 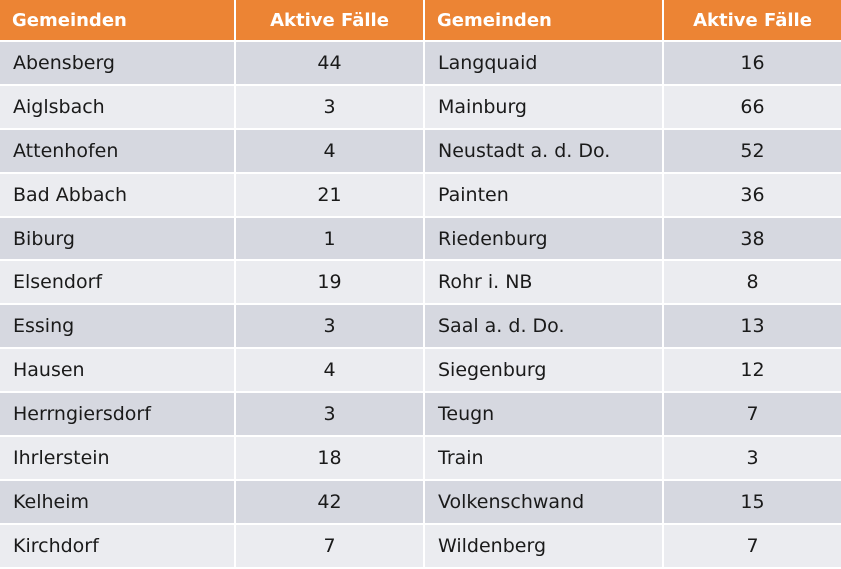 I want to click on municipality-name-right: Saal a. d. Do., so click(x=544, y=327).